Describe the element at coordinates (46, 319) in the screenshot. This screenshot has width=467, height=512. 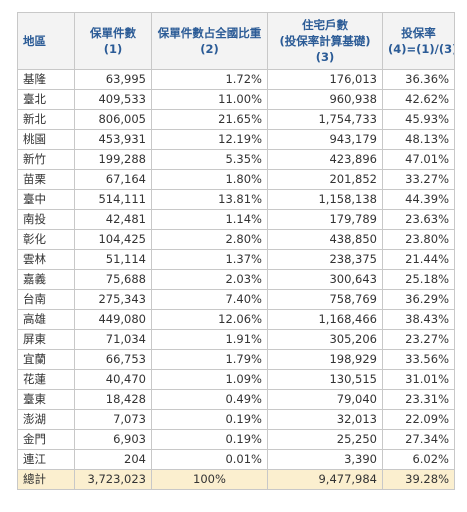
I see `cell-region: 高雄` at that location.